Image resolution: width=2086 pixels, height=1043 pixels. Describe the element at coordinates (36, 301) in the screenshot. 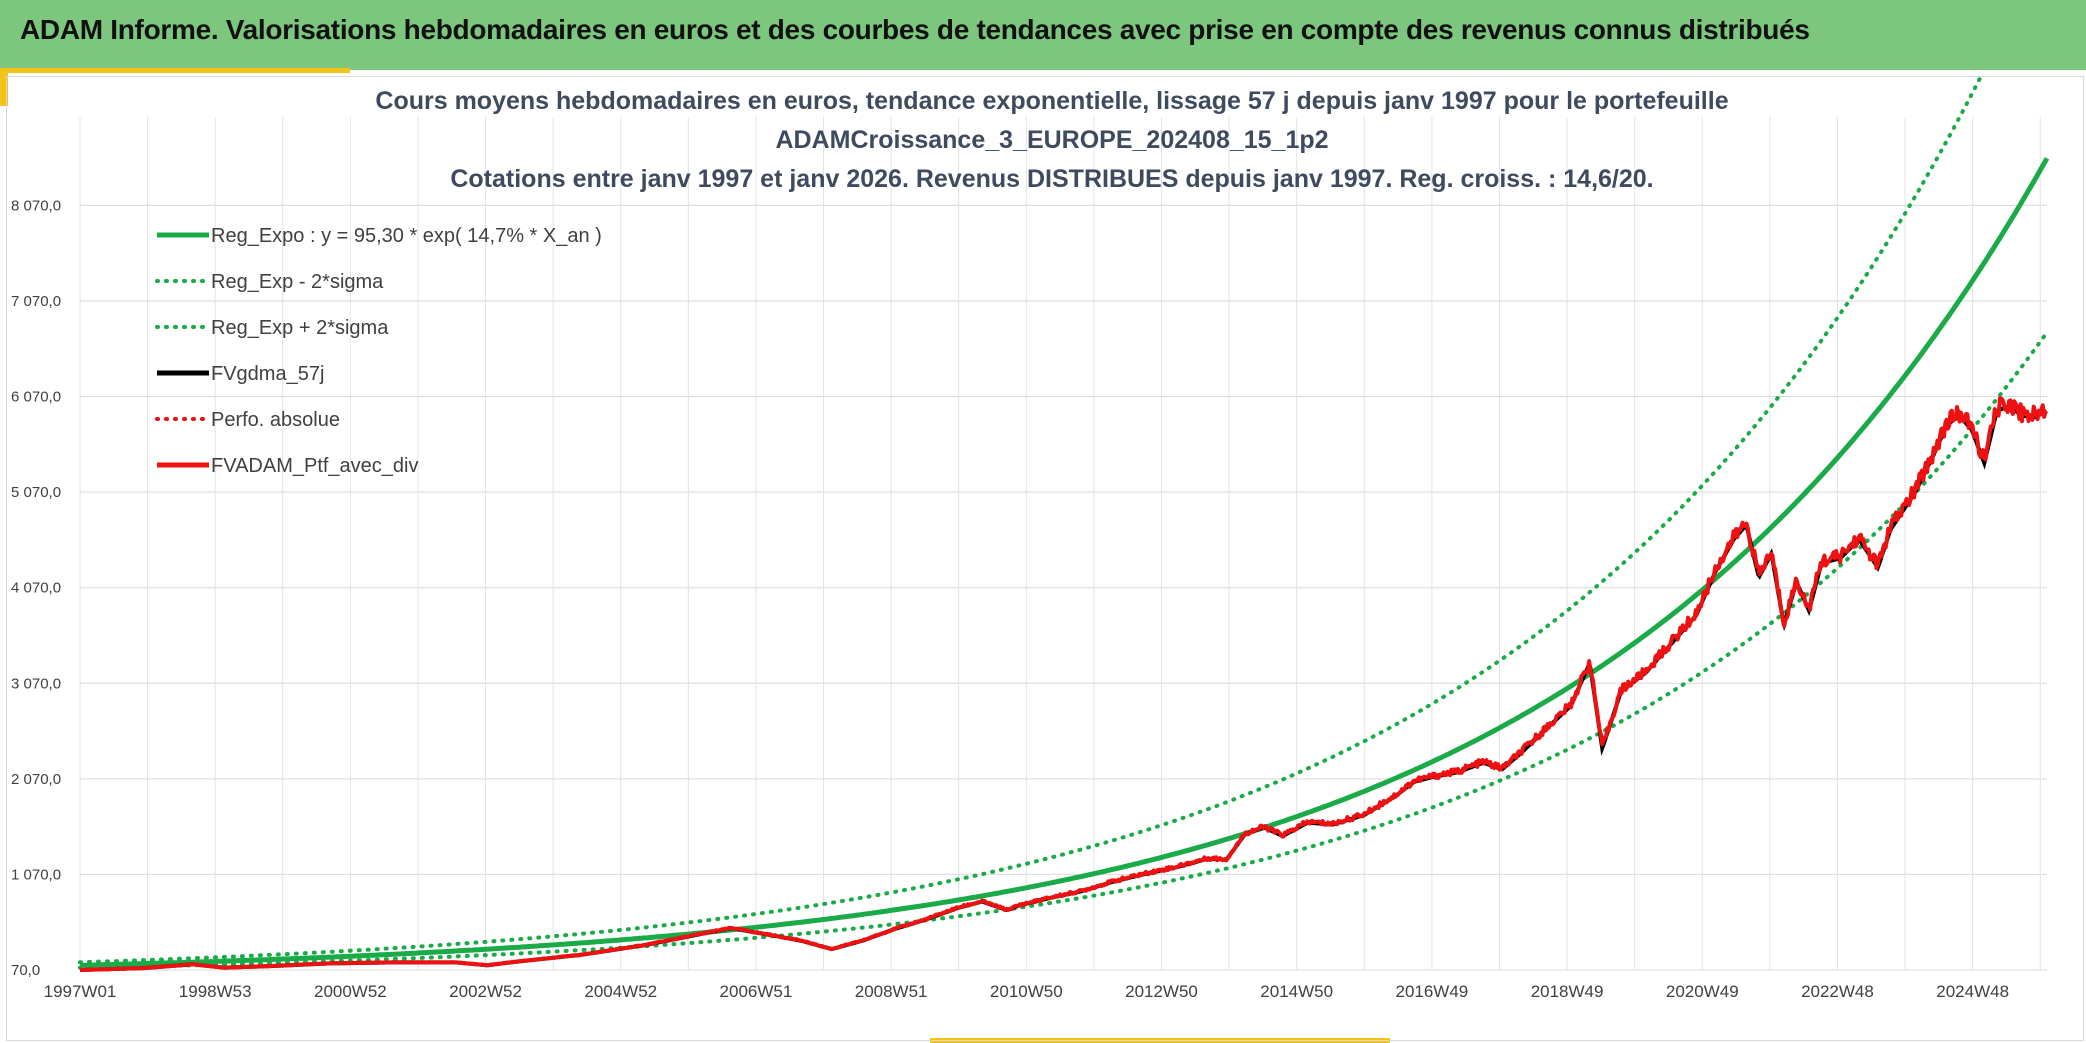

I see `y-tick-label: 7 070,0` at that location.